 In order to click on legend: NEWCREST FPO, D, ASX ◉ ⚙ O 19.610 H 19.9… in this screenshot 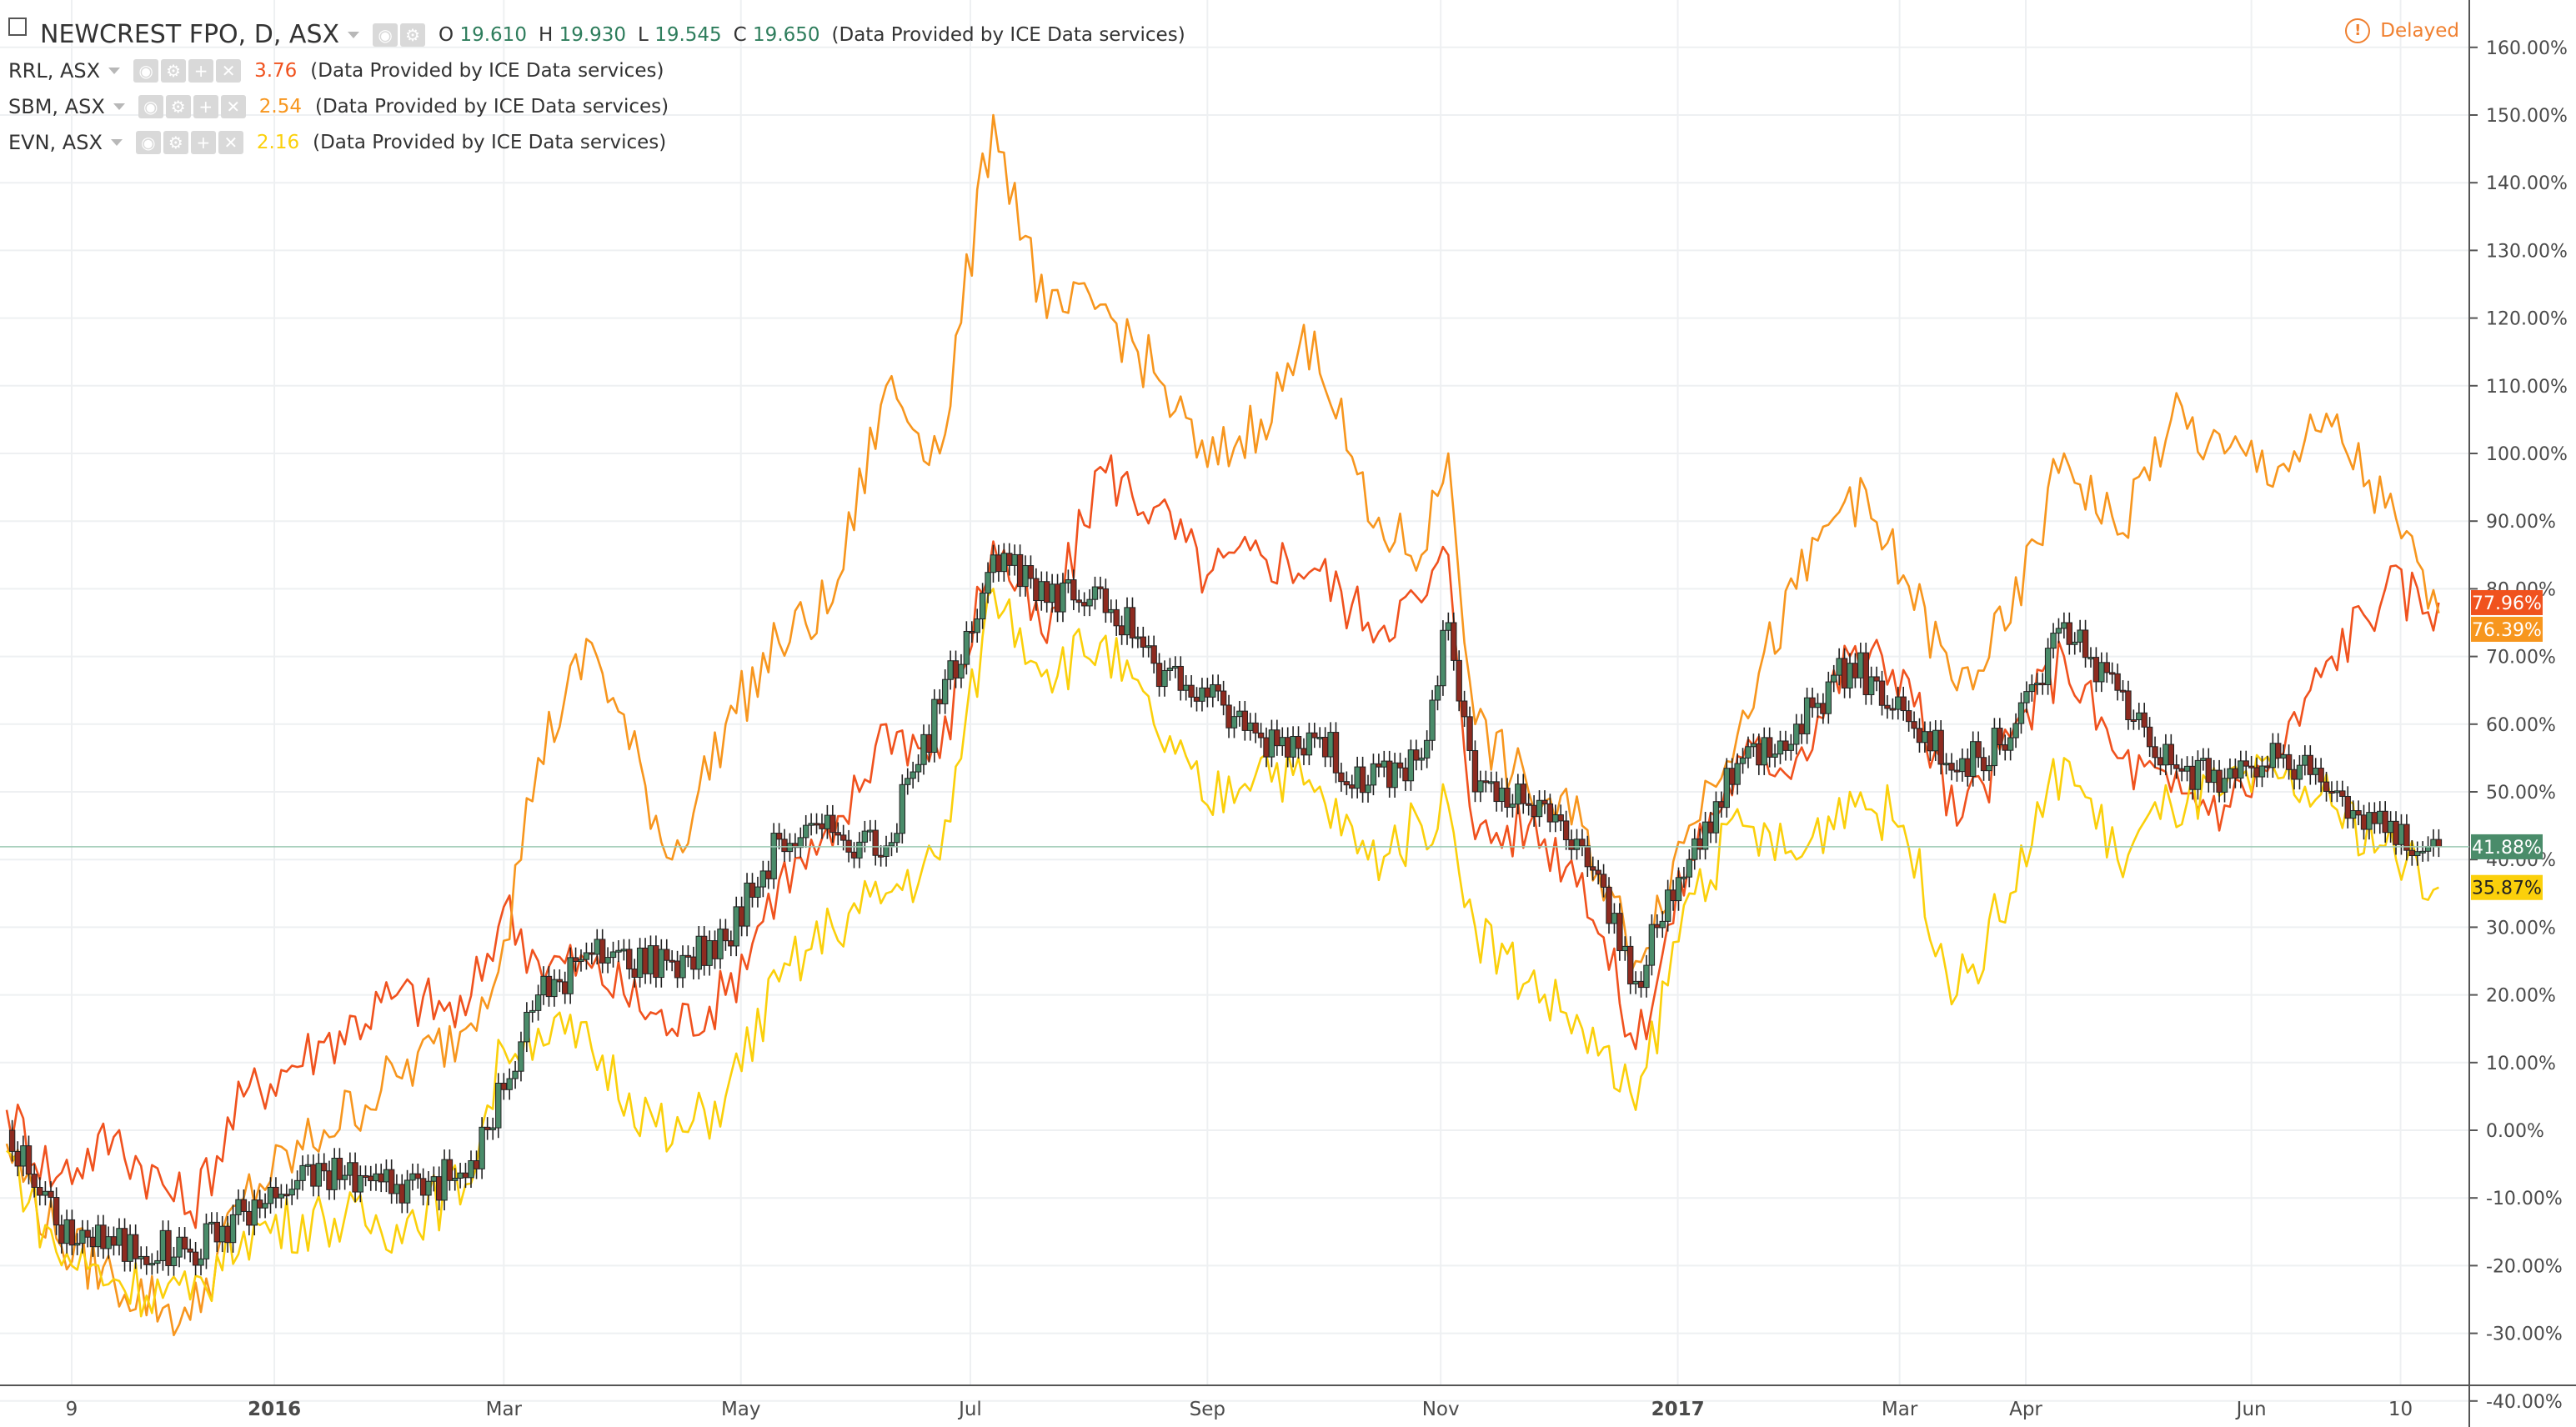, I will do `click(596, 88)`.